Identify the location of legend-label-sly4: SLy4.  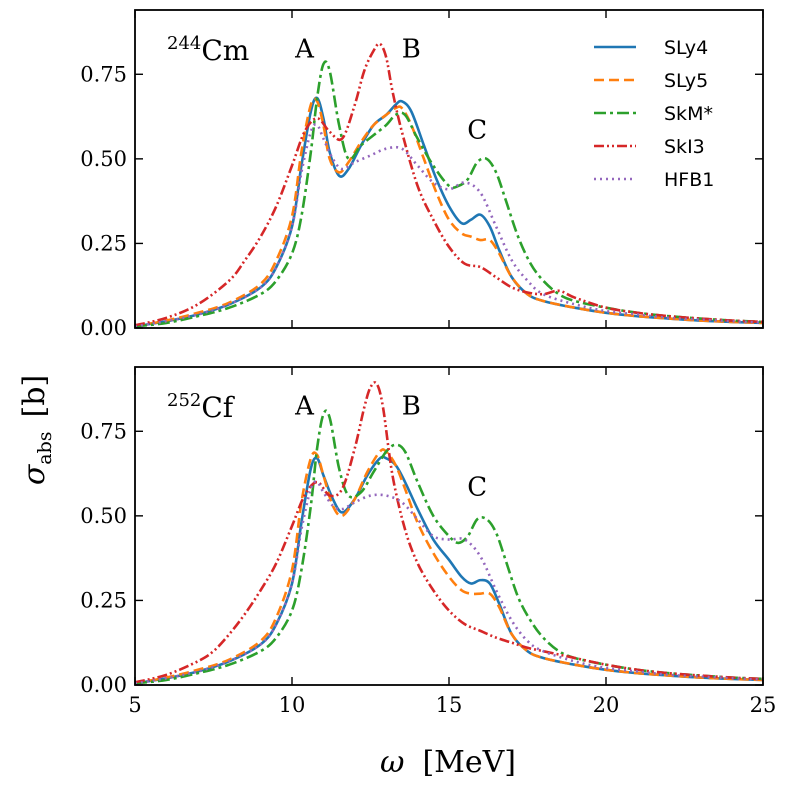
(686, 48).